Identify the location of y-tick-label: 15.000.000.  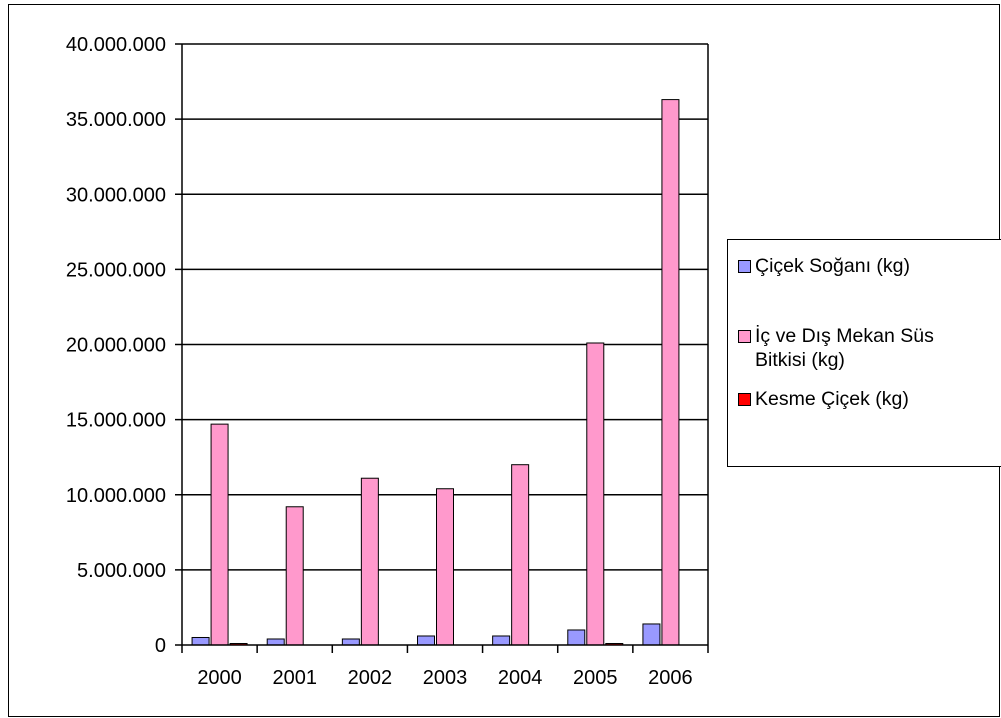
(116, 421).